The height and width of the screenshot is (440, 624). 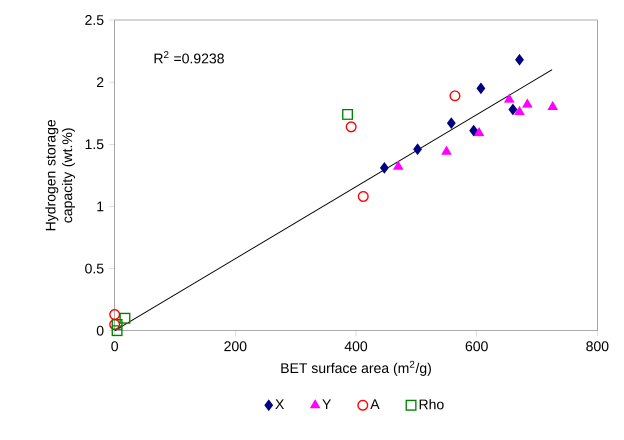 What do you see at coordinates (477, 346) in the screenshot?
I see `x-tick-label: 600` at bounding box center [477, 346].